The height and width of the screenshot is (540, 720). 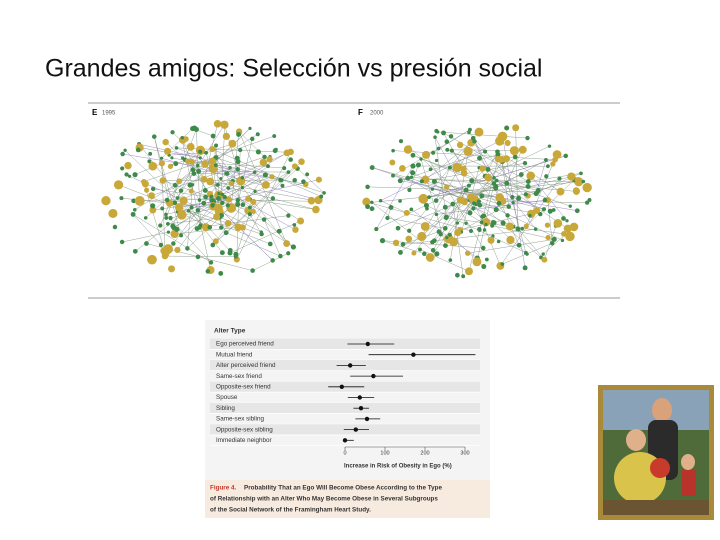 What do you see at coordinates (244, 429) in the screenshot?
I see `row-label: Opposite-sex sibling` at bounding box center [244, 429].